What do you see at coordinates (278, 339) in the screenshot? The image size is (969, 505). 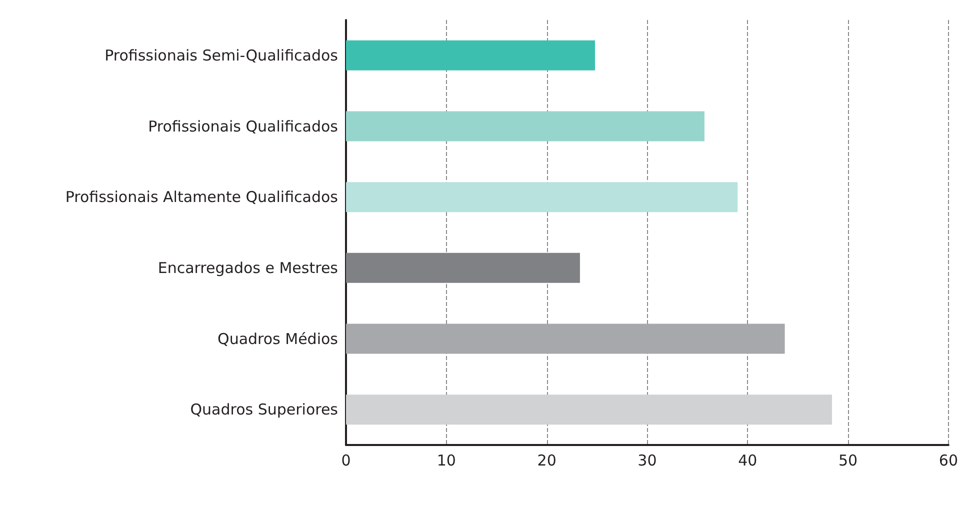 I see `y-tick-label: Quadros Médios` at bounding box center [278, 339].